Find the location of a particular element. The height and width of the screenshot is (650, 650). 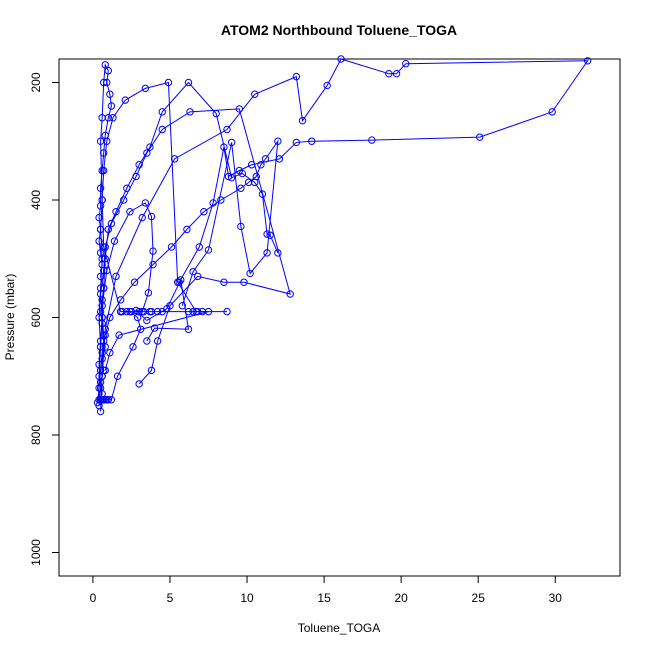

y-tick-label: 600 is located at coordinates (36, 317).